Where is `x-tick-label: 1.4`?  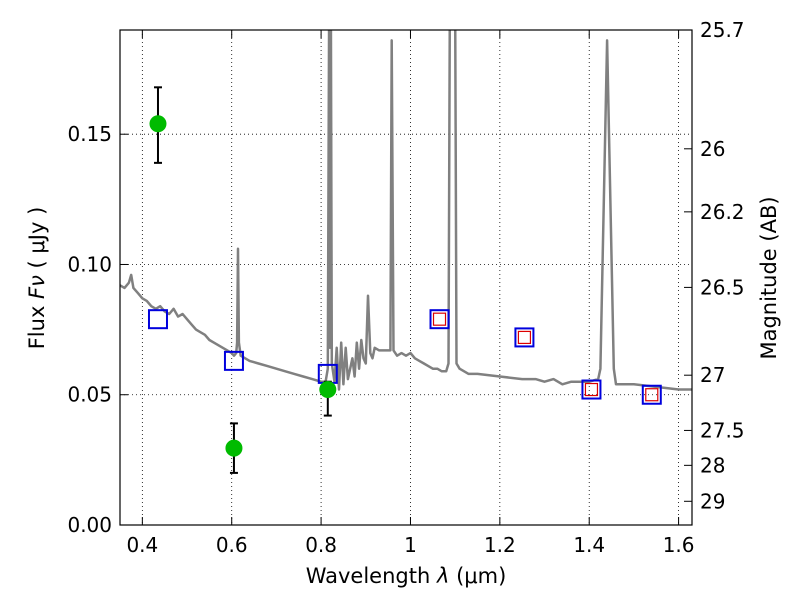 x-tick-label: 1.4 is located at coordinates (589, 545).